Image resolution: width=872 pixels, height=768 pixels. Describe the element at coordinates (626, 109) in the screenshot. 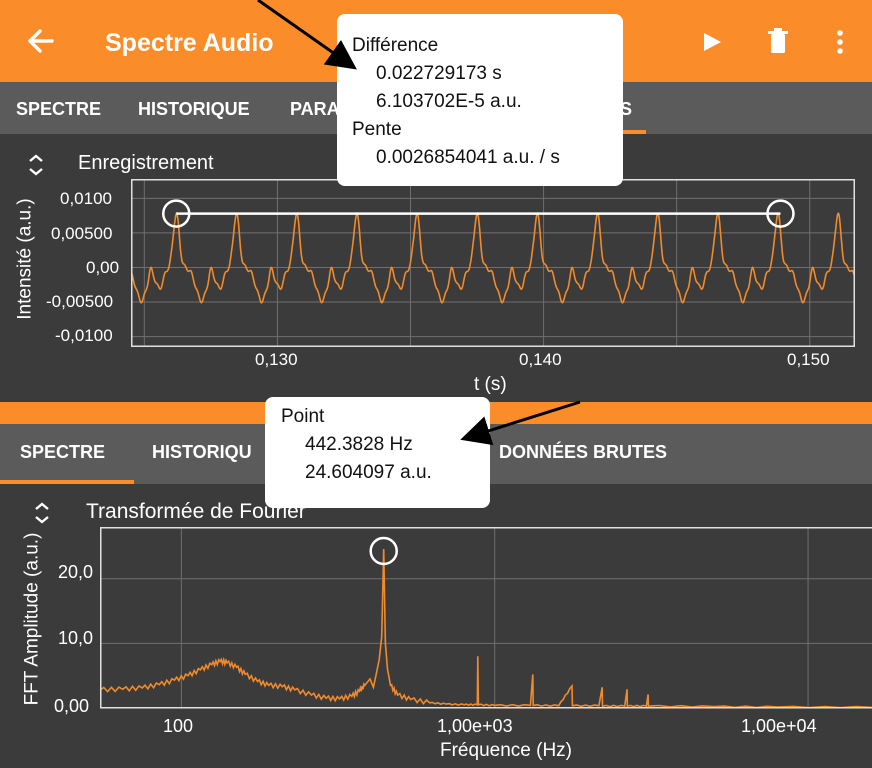

I see `tab-partial: S` at that location.